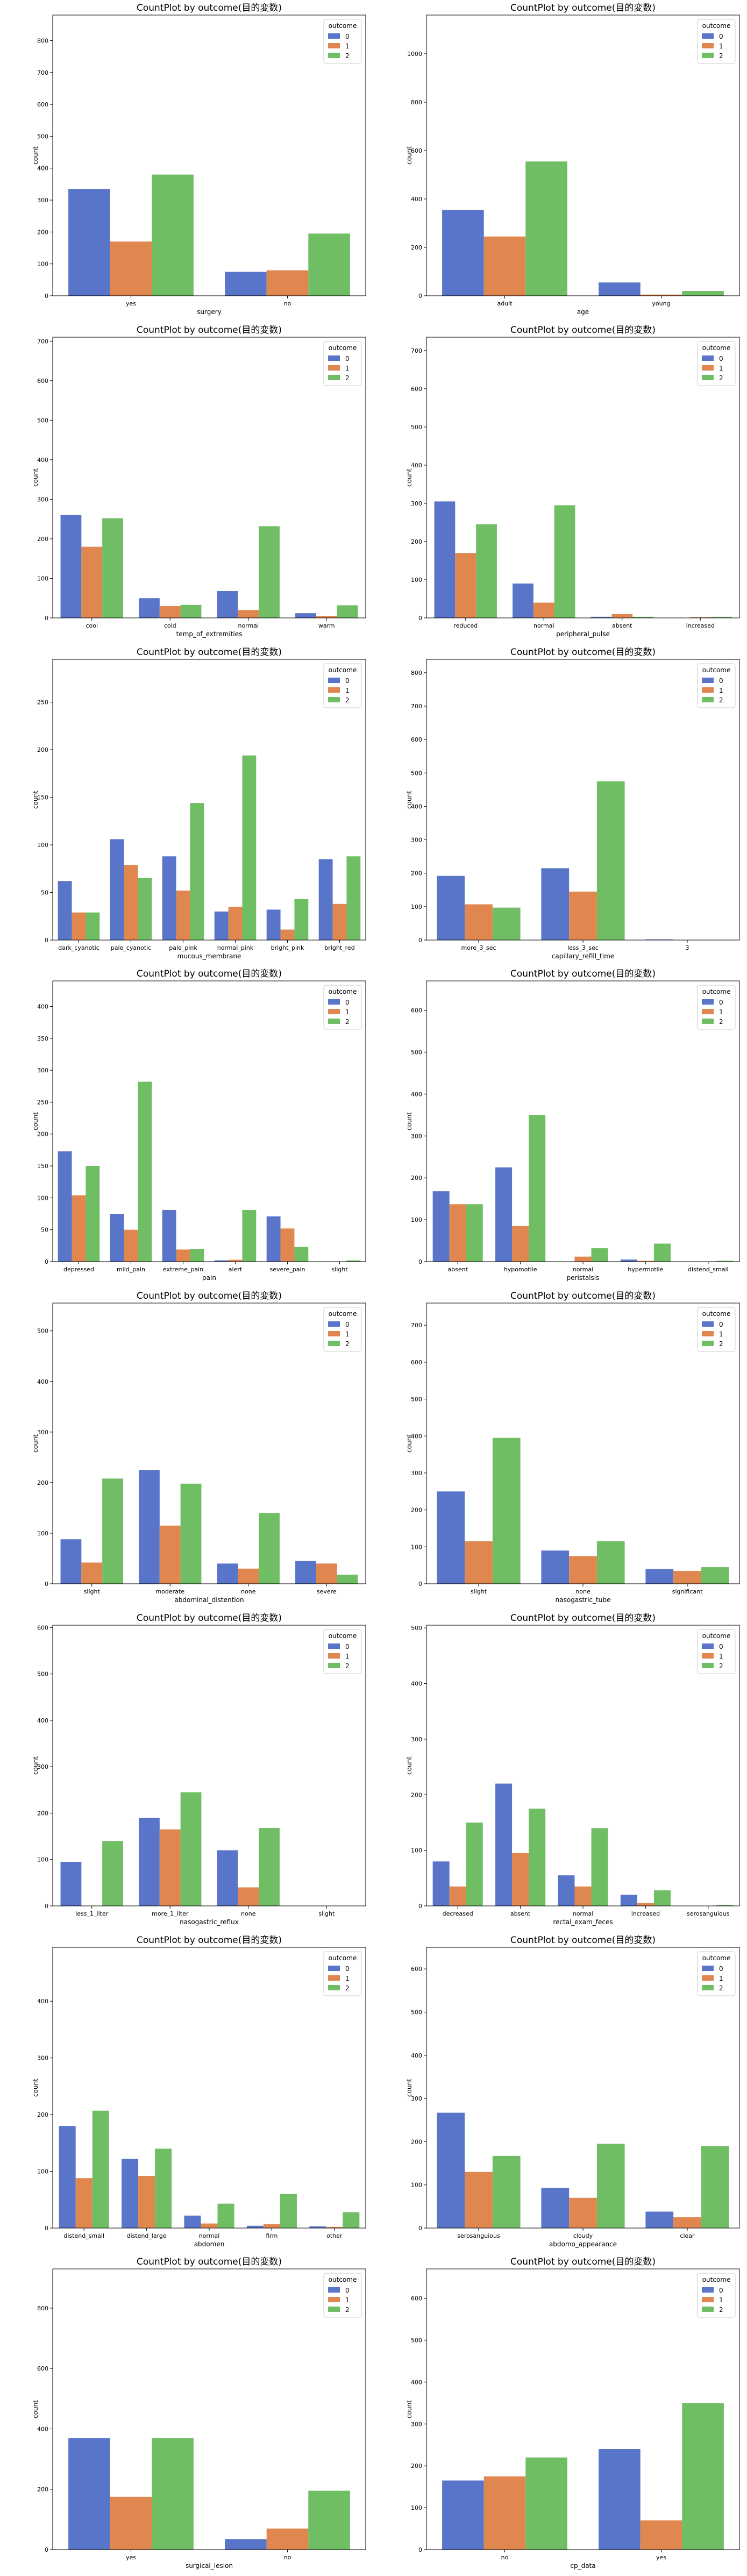 This screenshot has height=2576, width=747. Describe the element at coordinates (42, 72) in the screenshot. I see `y-tick-label: 700` at that location.